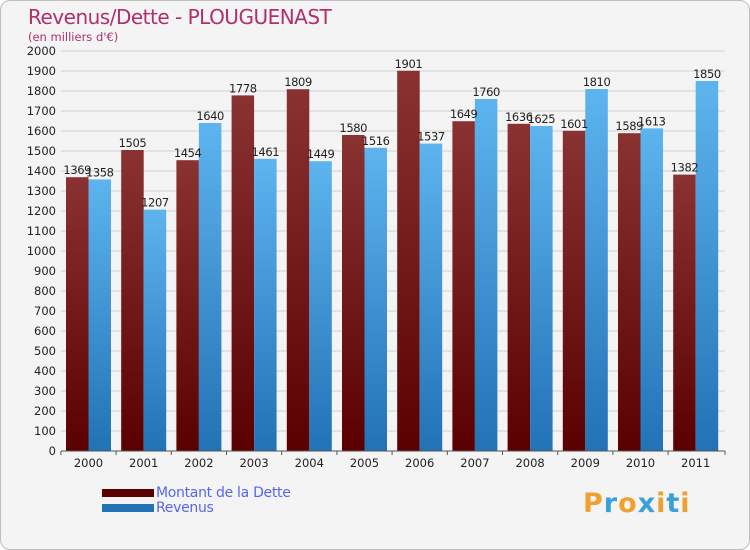 The width and height of the screenshot is (750, 550). Describe the element at coordinates (133, 143) in the screenshot. I see `data-label-debt: 1505` at that location.